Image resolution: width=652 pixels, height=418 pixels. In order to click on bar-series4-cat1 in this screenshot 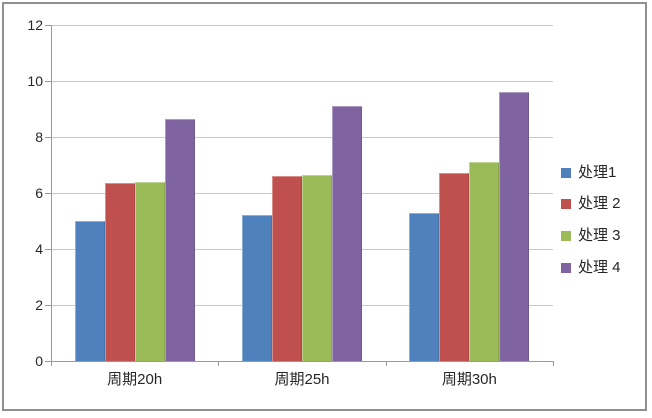, I will do `click(179, 239)`.